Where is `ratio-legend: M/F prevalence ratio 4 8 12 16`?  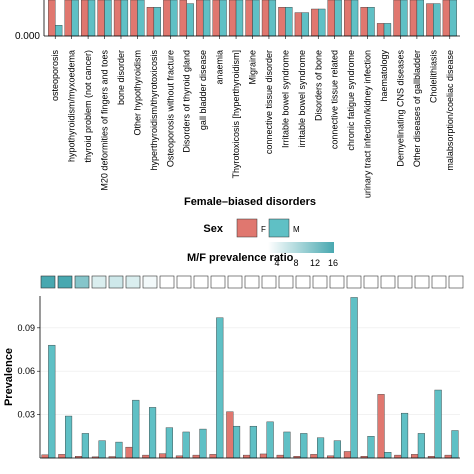
ratio-legend: M/F prevalence ratio 4 8 12 16 is located at coordinates (262, 255).